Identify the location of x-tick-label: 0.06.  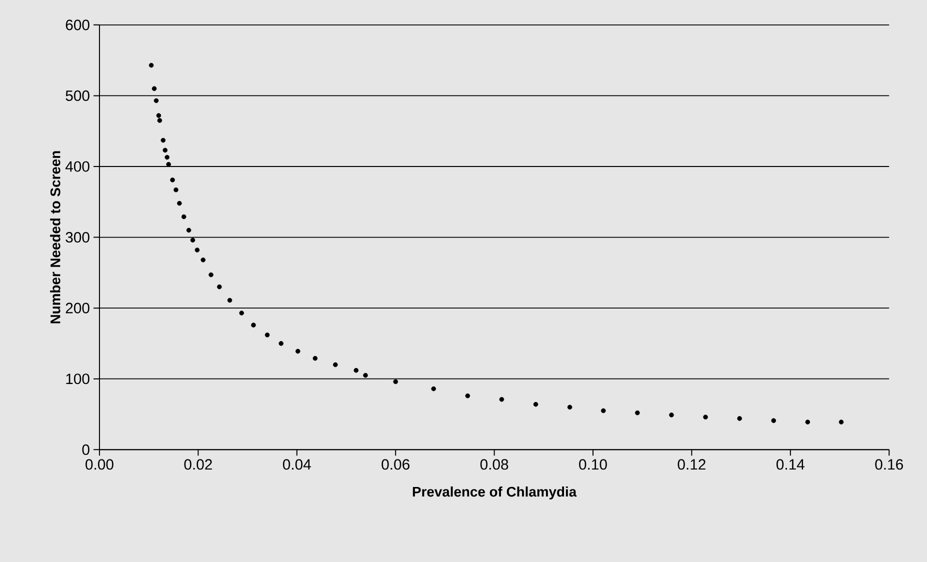
(396, 464).